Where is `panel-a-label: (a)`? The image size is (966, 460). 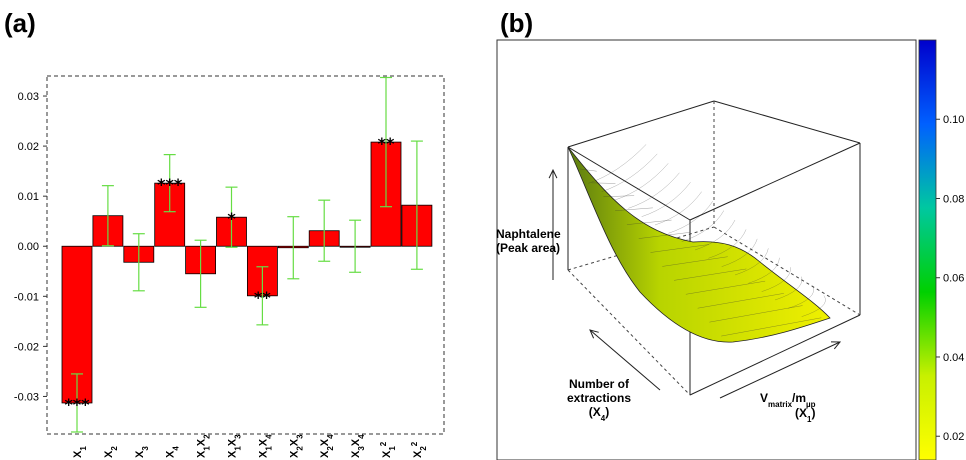 panel-a-label: (a) is located at coordinates (20, 23).